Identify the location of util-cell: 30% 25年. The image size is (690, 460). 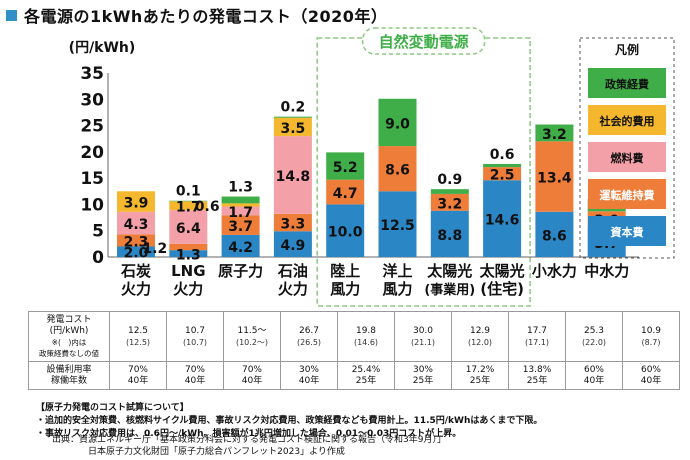
(423, 375).